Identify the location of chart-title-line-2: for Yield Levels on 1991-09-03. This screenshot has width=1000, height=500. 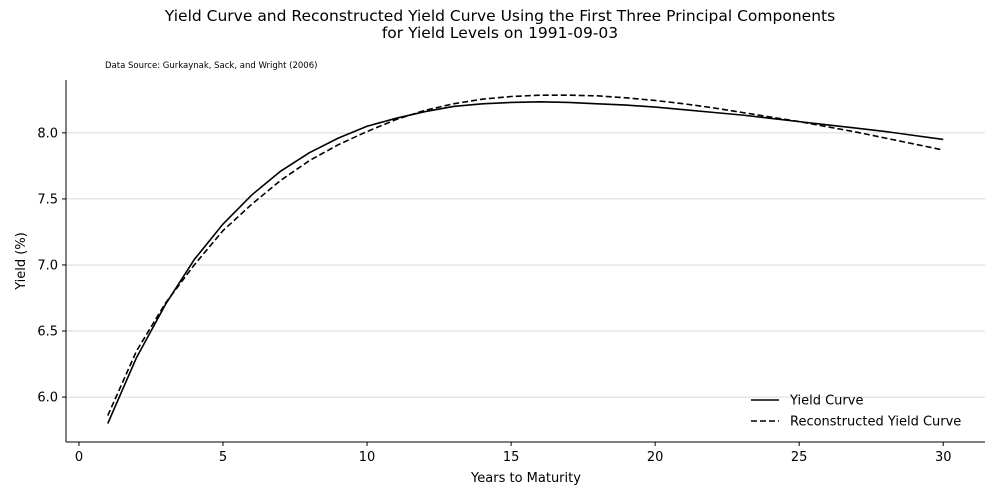
(500, 33).